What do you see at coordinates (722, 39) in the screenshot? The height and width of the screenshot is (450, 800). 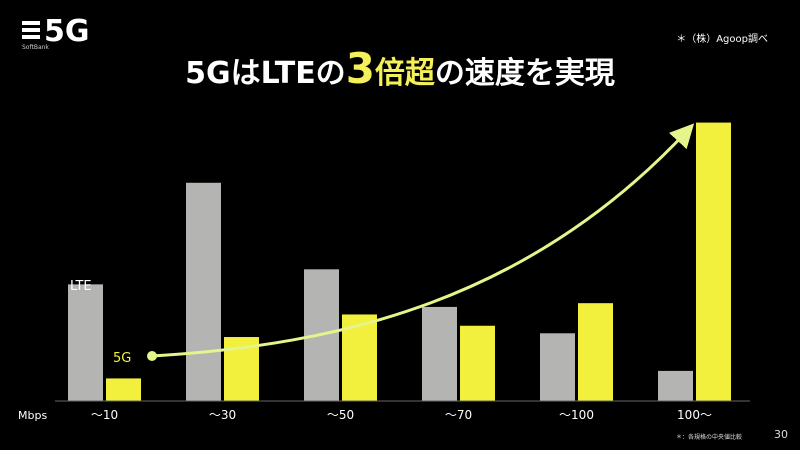 I see `source-note: ＊（株）Agoop調べ` at bounding box center [722, 39].